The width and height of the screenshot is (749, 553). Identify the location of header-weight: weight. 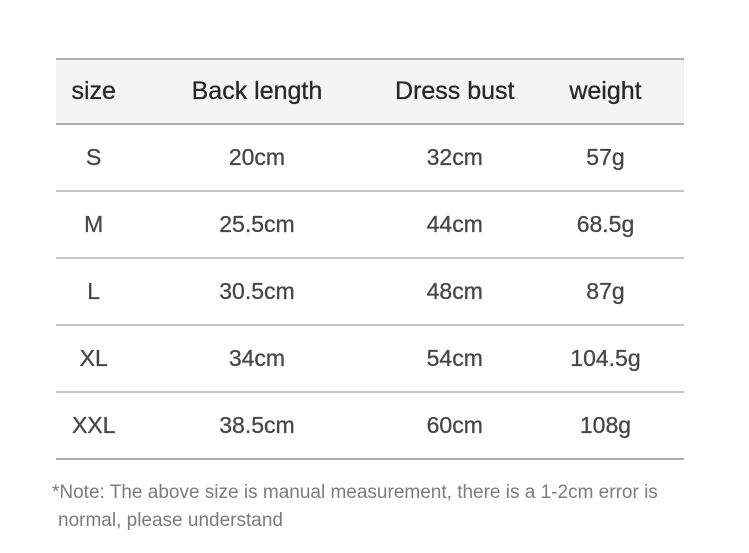
(605, 91).